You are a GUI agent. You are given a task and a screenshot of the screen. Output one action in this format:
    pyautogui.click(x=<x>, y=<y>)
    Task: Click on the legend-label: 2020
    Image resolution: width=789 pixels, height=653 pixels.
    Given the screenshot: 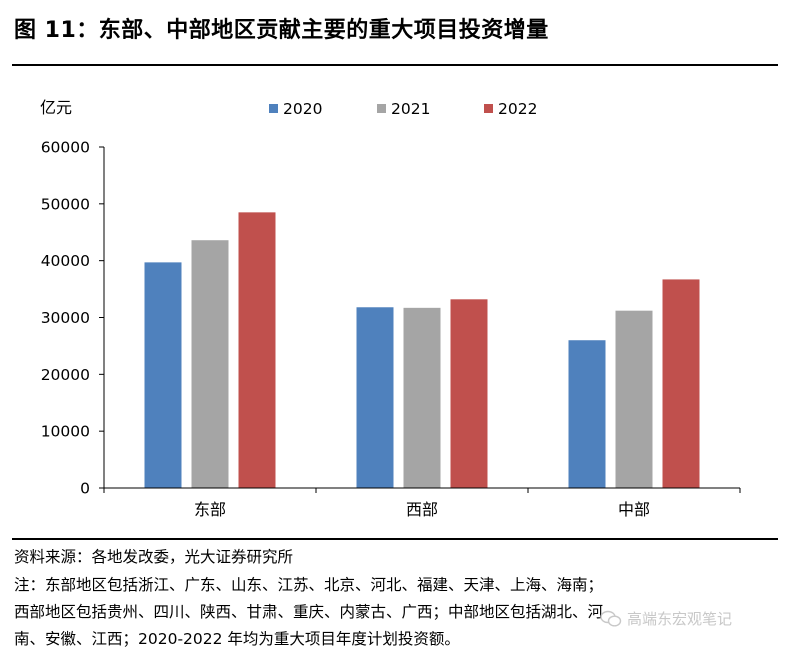 What is the action you would take?
    pyautogui.click(x=302, y=109)
    